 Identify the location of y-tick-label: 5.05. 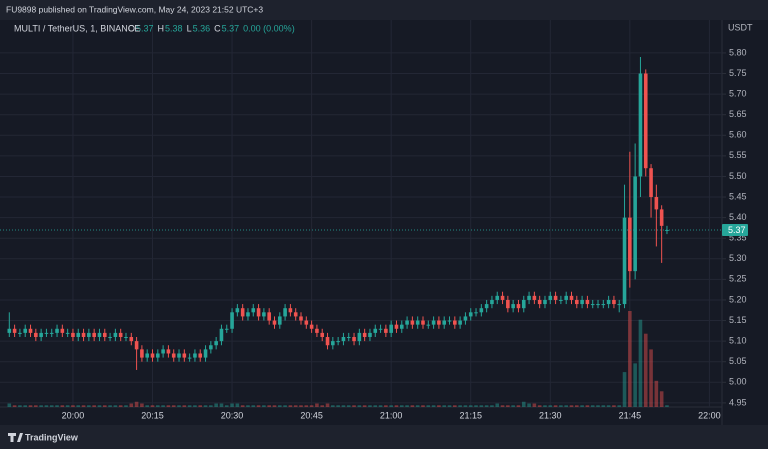
(738, 361).